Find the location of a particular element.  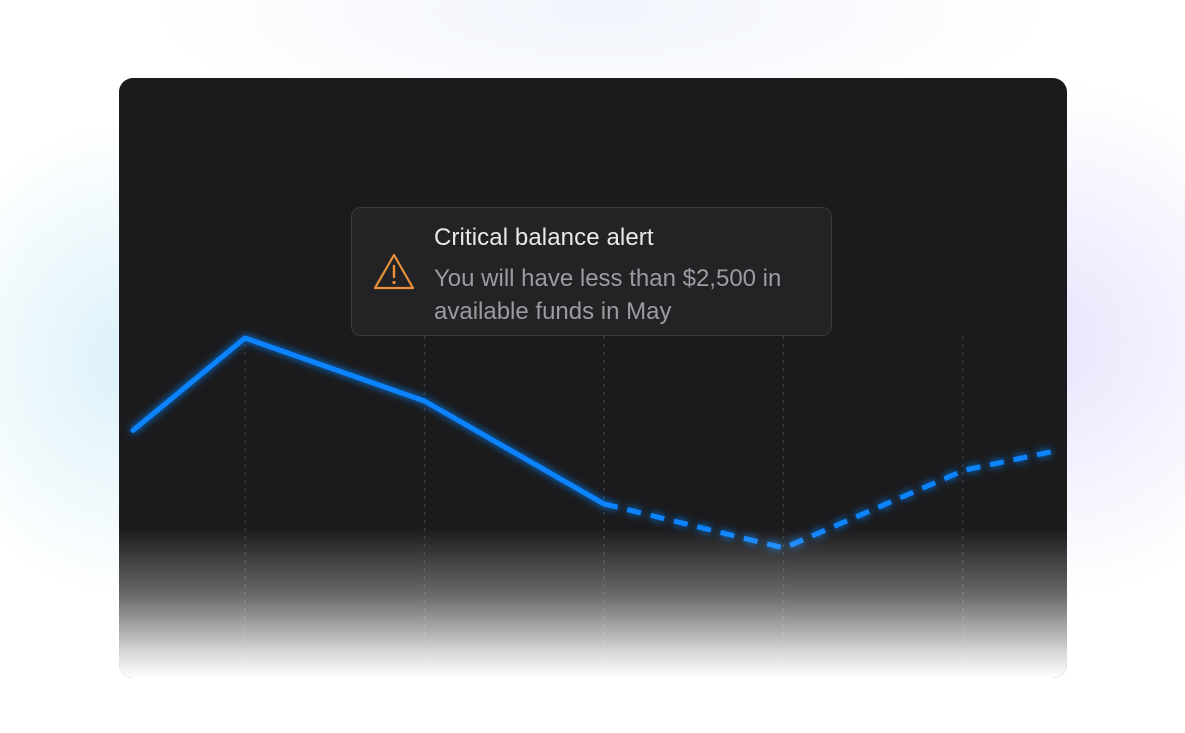

projected-balance-line is located at coordinates (828, 499).